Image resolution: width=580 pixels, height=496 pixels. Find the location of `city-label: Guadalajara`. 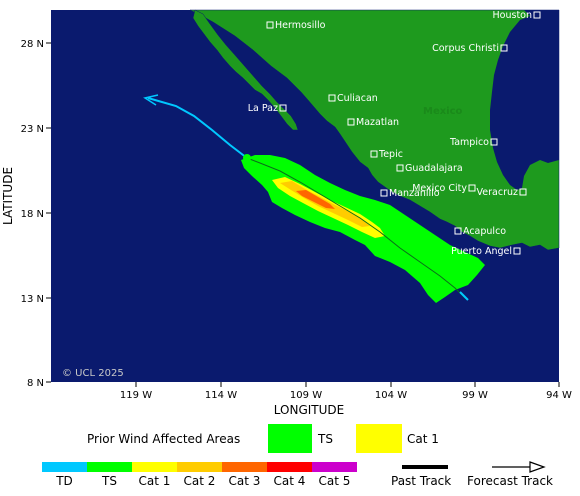

city-label: Guadalajara is located at coordinates (434, 168).